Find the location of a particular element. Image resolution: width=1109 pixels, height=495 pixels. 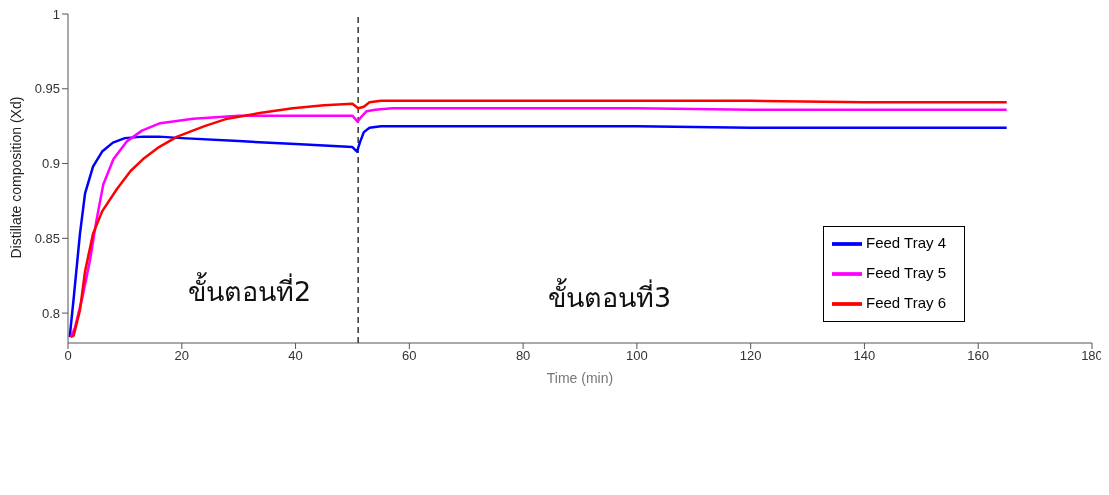

x-axis-title: Time (min) is located at coordinates (580, 378).